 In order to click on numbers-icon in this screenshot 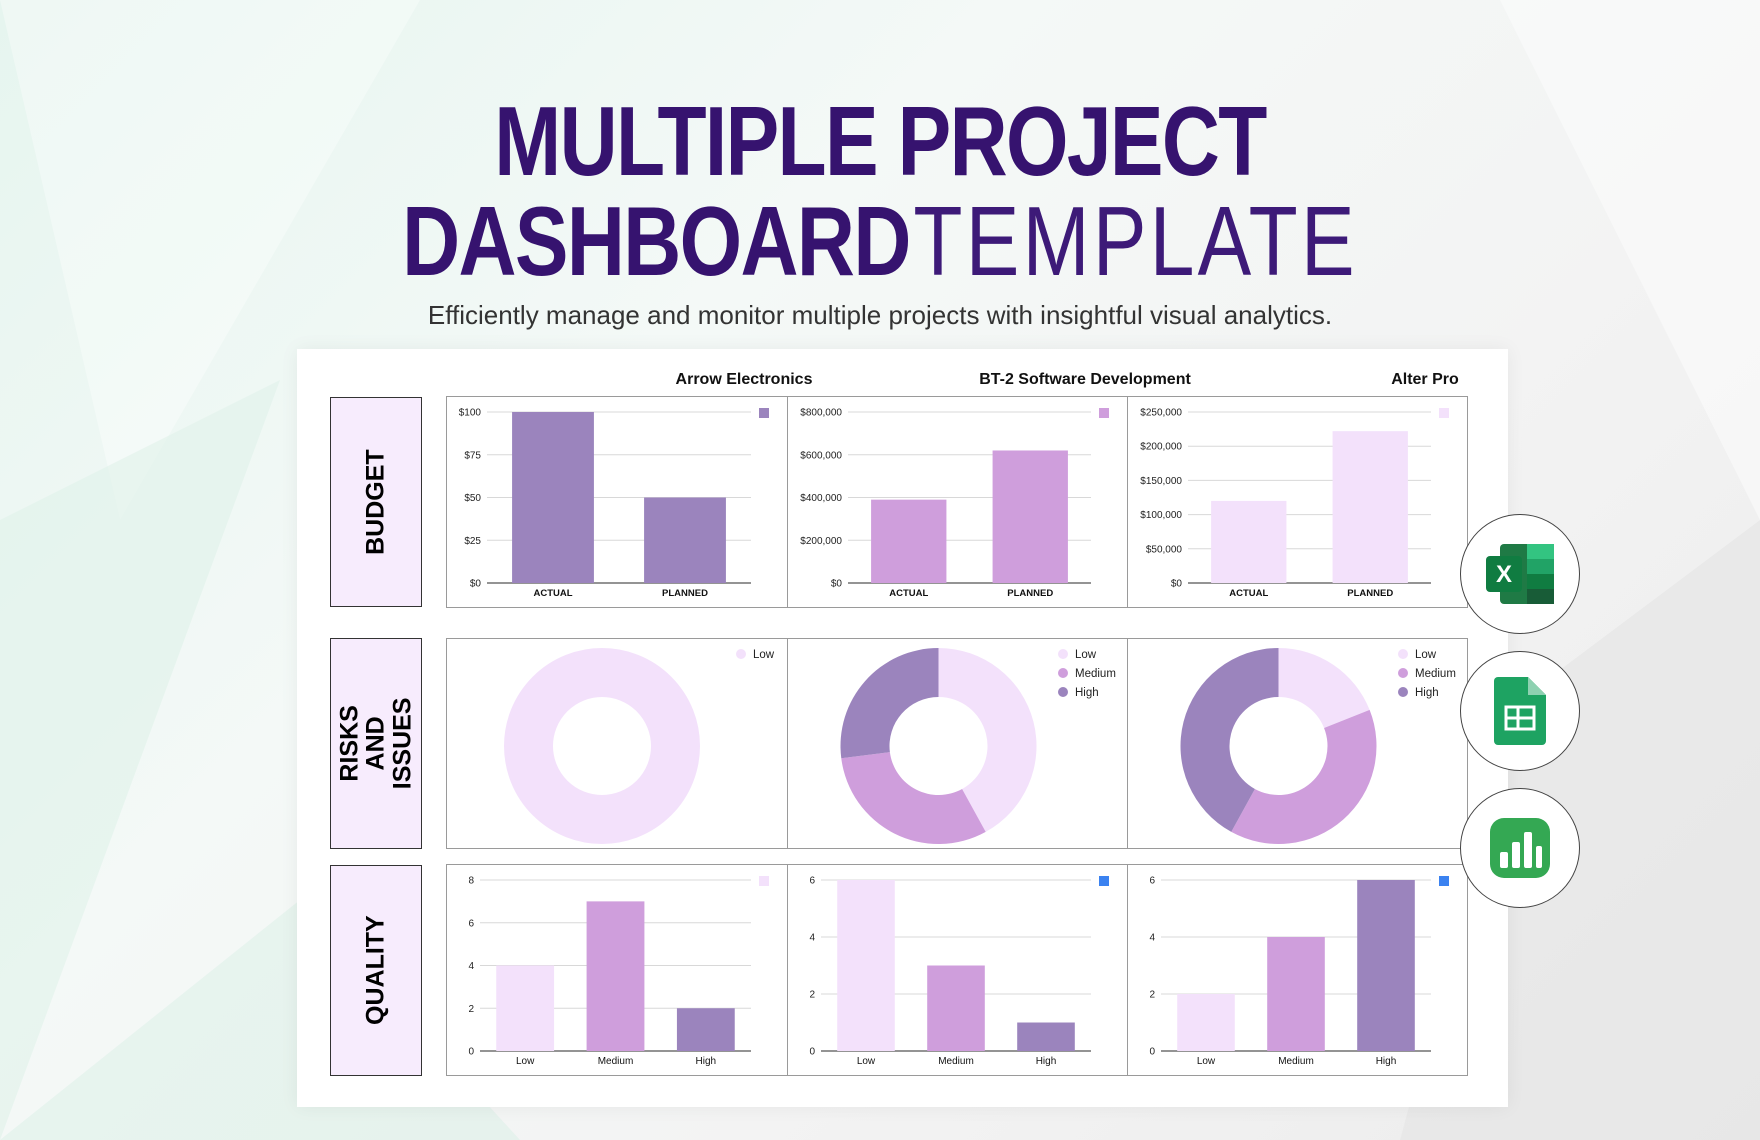, I will do `click(1520, 848)`.